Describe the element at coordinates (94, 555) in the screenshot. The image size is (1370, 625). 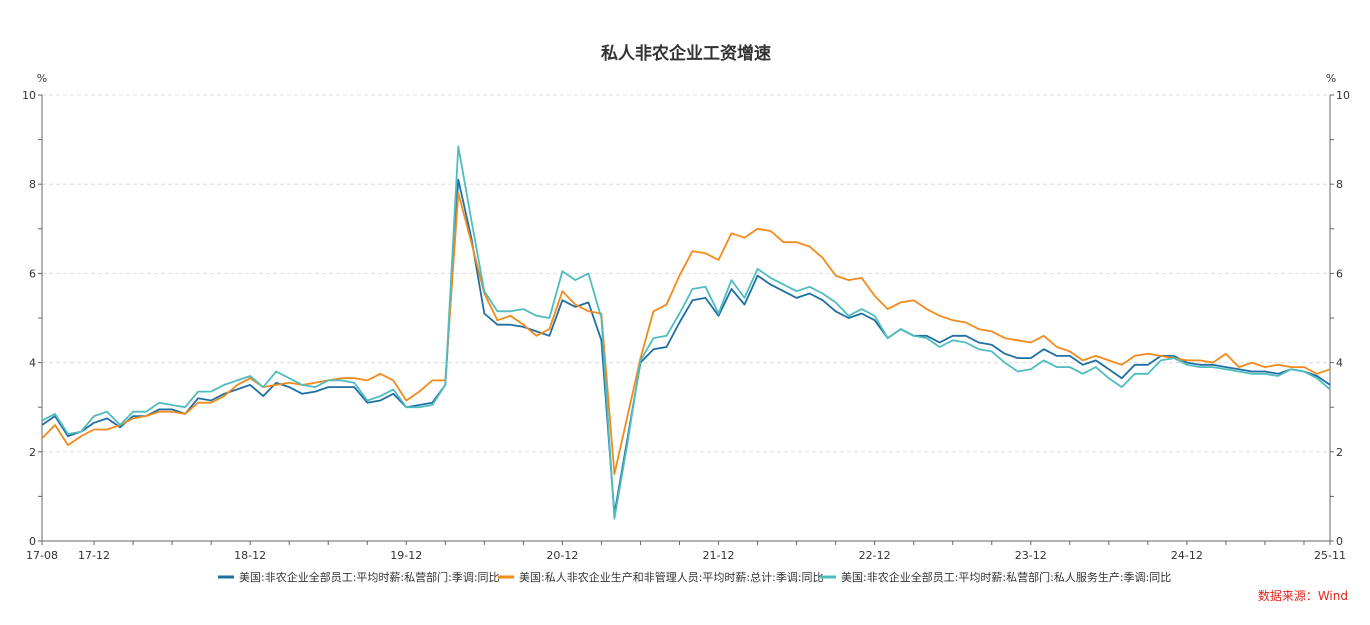
I see `x-tick-label: 17-12` at that location.